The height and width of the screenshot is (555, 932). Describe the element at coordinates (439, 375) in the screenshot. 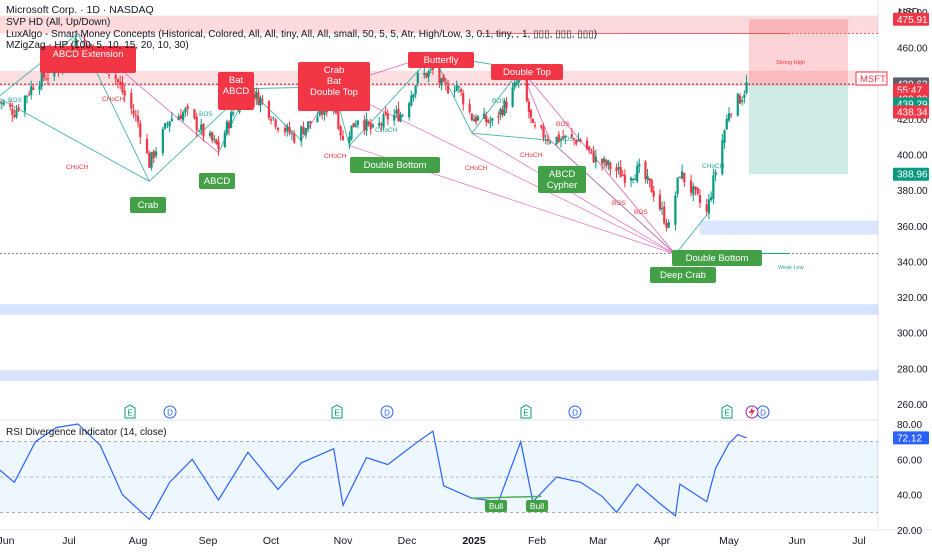

I see `demand-zone-lower` at that location.